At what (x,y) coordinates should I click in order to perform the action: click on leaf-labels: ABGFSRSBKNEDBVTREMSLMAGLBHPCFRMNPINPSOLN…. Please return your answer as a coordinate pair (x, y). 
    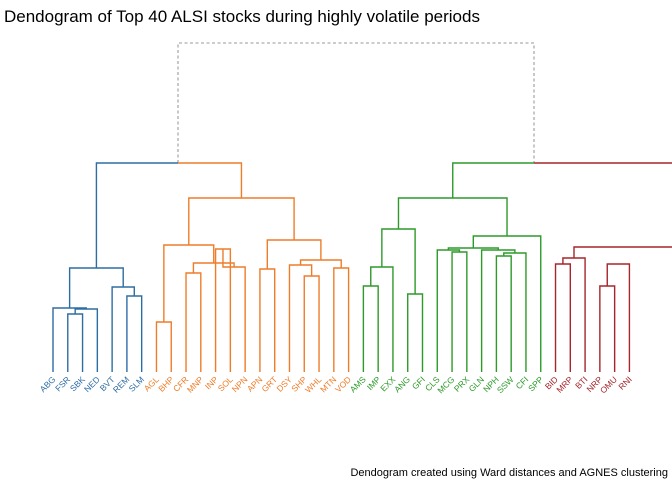
    Looking at the image, I should click on (336, 384).